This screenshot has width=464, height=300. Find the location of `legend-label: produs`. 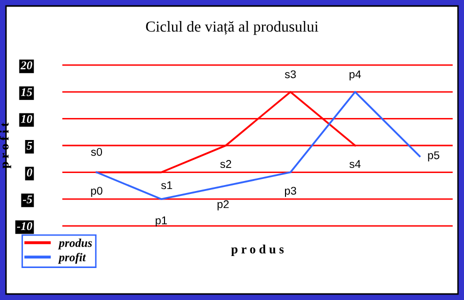

legend-label: produs is located at coordinates (75, 244).